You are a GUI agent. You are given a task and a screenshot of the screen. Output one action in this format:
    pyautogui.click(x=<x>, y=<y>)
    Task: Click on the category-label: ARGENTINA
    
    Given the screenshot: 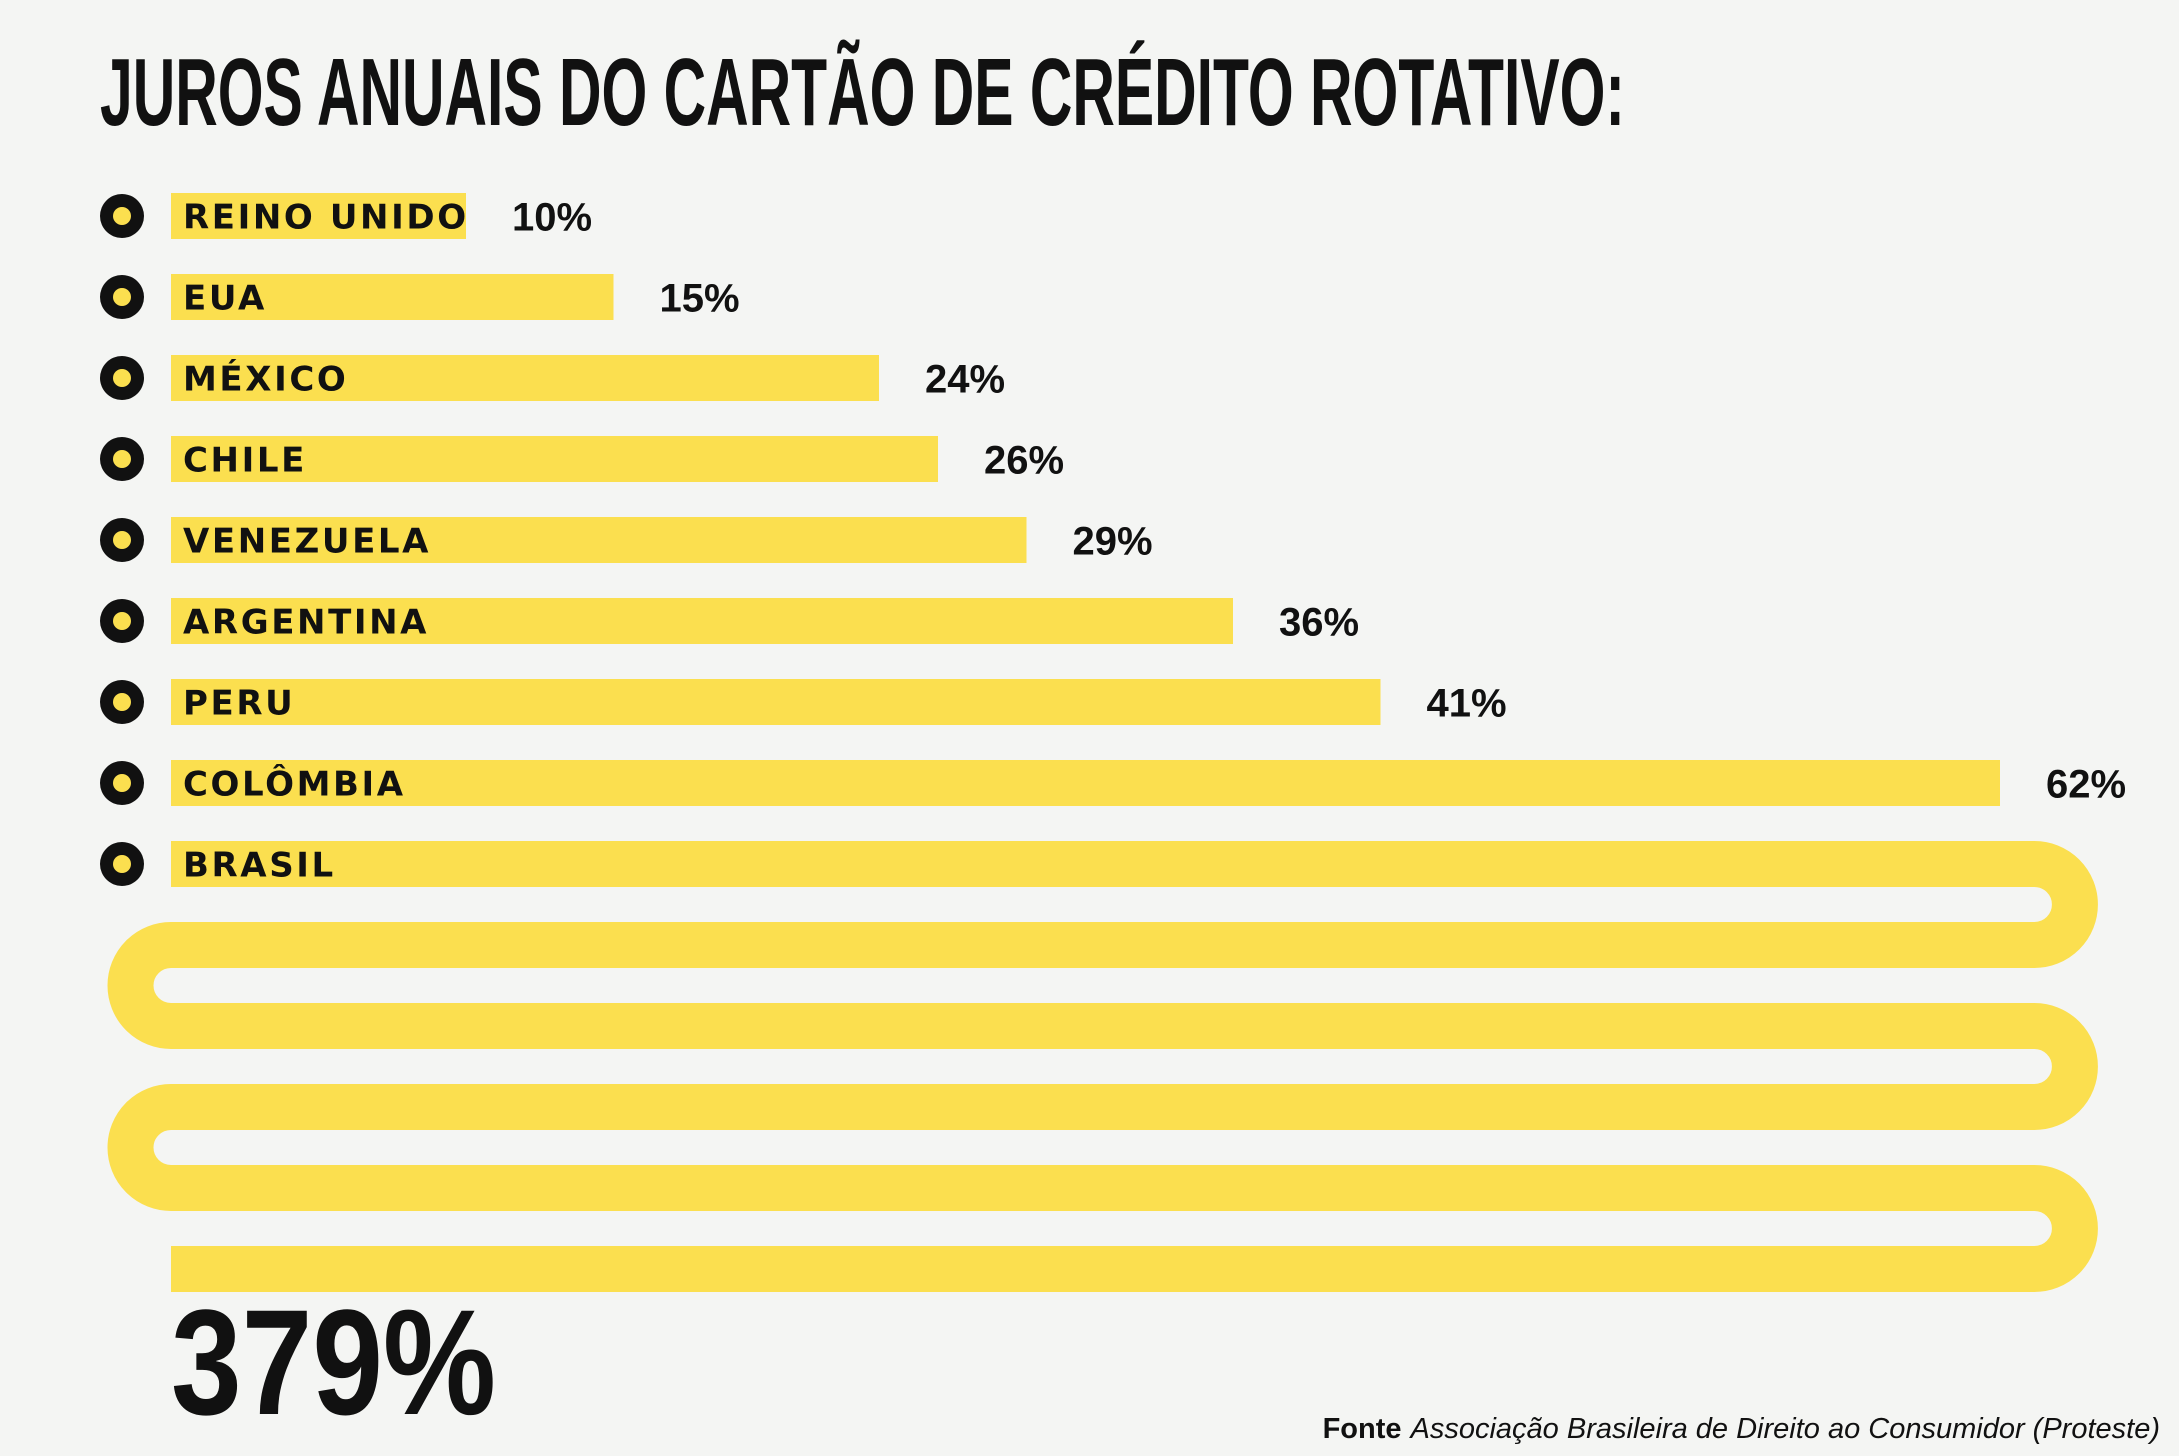 What is the action you would take?
    pyautogui.click(x=306, y=623)
    